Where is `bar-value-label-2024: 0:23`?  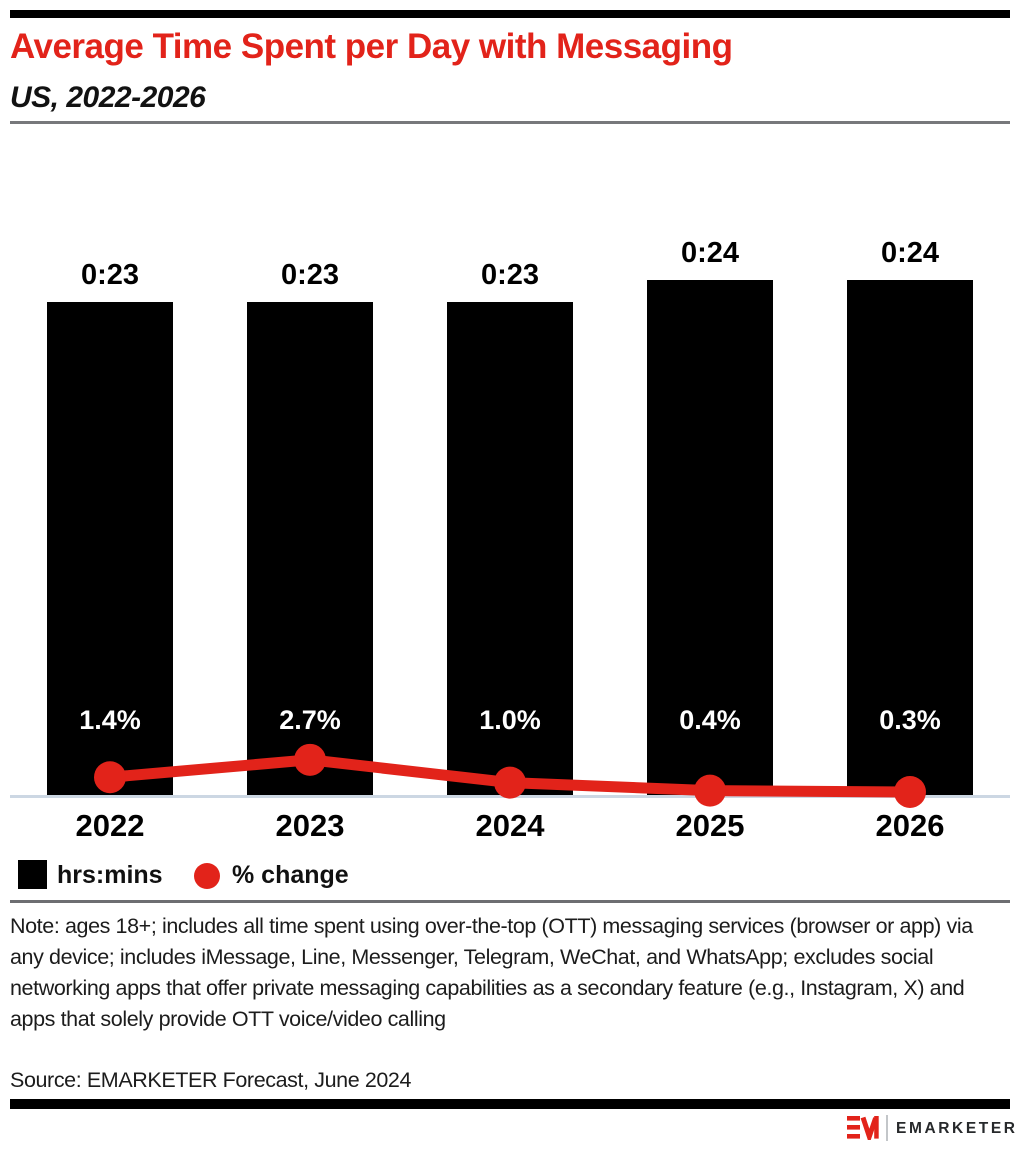 bar-value-label-2024: 0:23 is located at coordinates (510, 274).